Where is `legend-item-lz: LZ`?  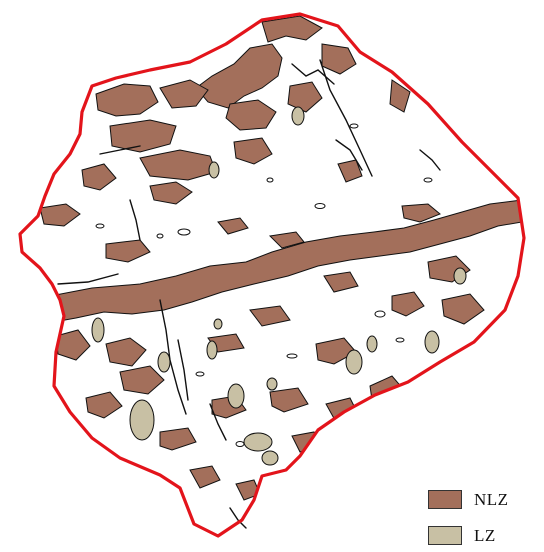
legend-item-lz: LZ is located at coordinates (484, 536).